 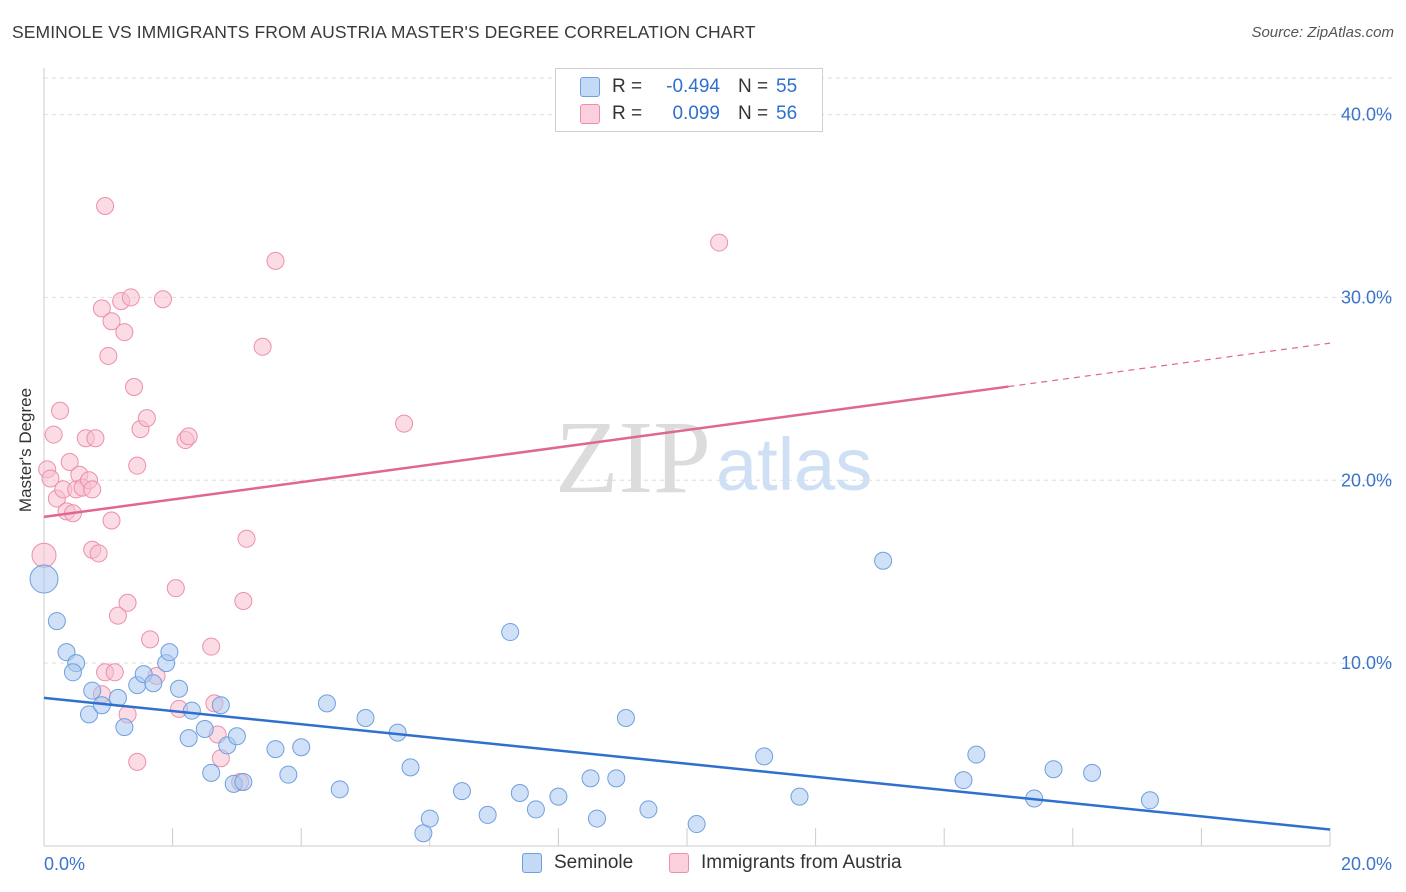 I want to click on y-tick-label: 40.0%, so click(x=1366, y=115).